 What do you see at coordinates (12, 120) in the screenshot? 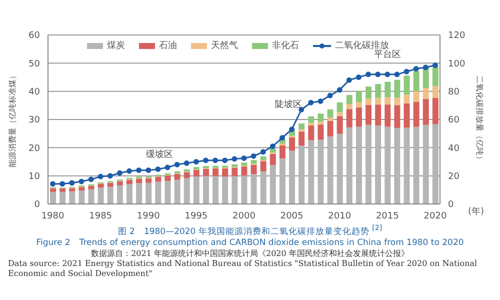
I see `y-axis-title: 能源消费量（亿吨标准煤）` at bounding box center [12, 120].